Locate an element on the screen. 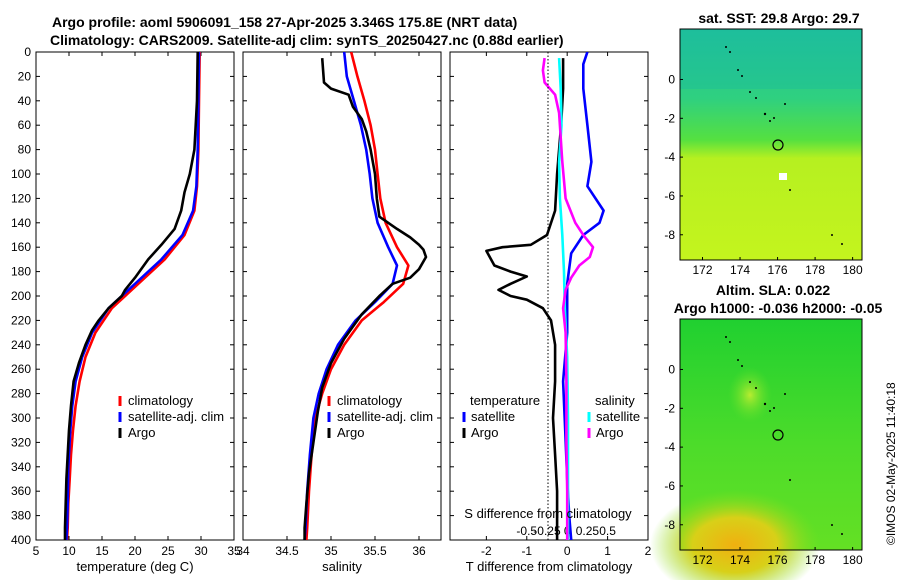 The width and height of the screenshot is (900, 580). temperature-legend: climatology satellite-adj. clim Argo is located at coordinates (171, 416).